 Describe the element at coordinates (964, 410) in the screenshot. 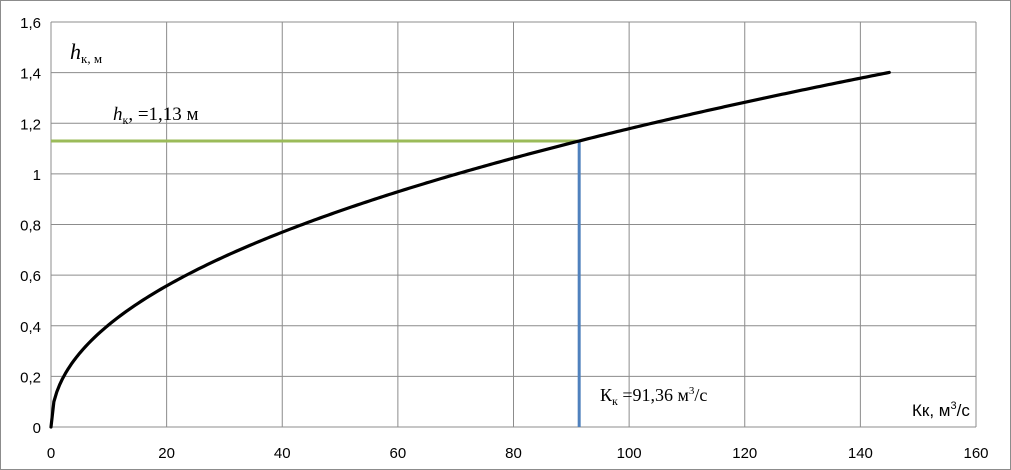

I see `x-axis-label-tail: /с` at that location.